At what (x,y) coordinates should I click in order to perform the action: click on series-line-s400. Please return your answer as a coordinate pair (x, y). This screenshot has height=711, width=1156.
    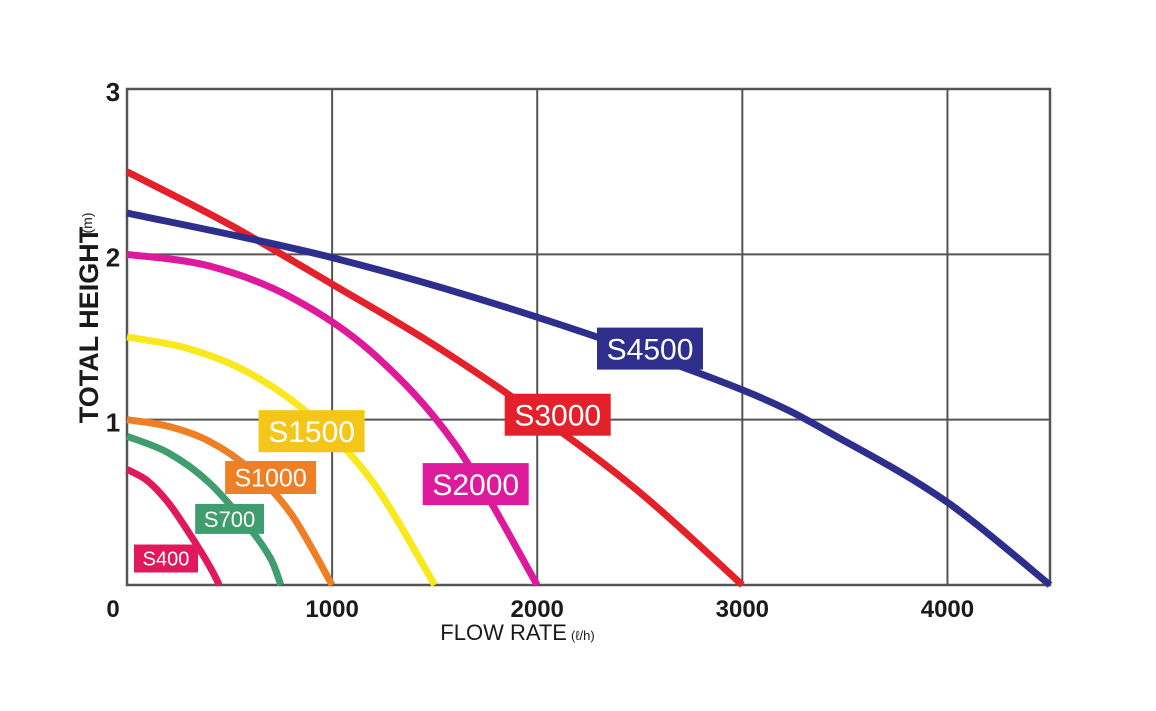
    Looking at the image, I should click on (174, 526).